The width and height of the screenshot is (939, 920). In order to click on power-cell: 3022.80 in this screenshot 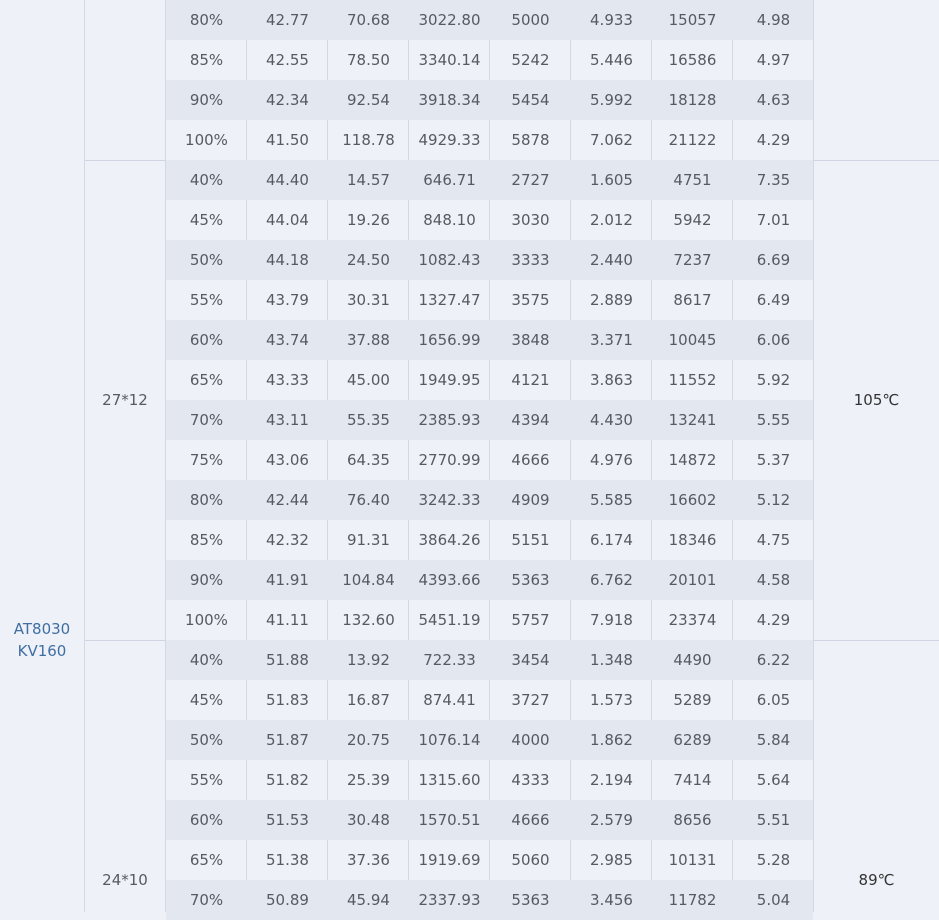, I will do `click(449, 20)`.